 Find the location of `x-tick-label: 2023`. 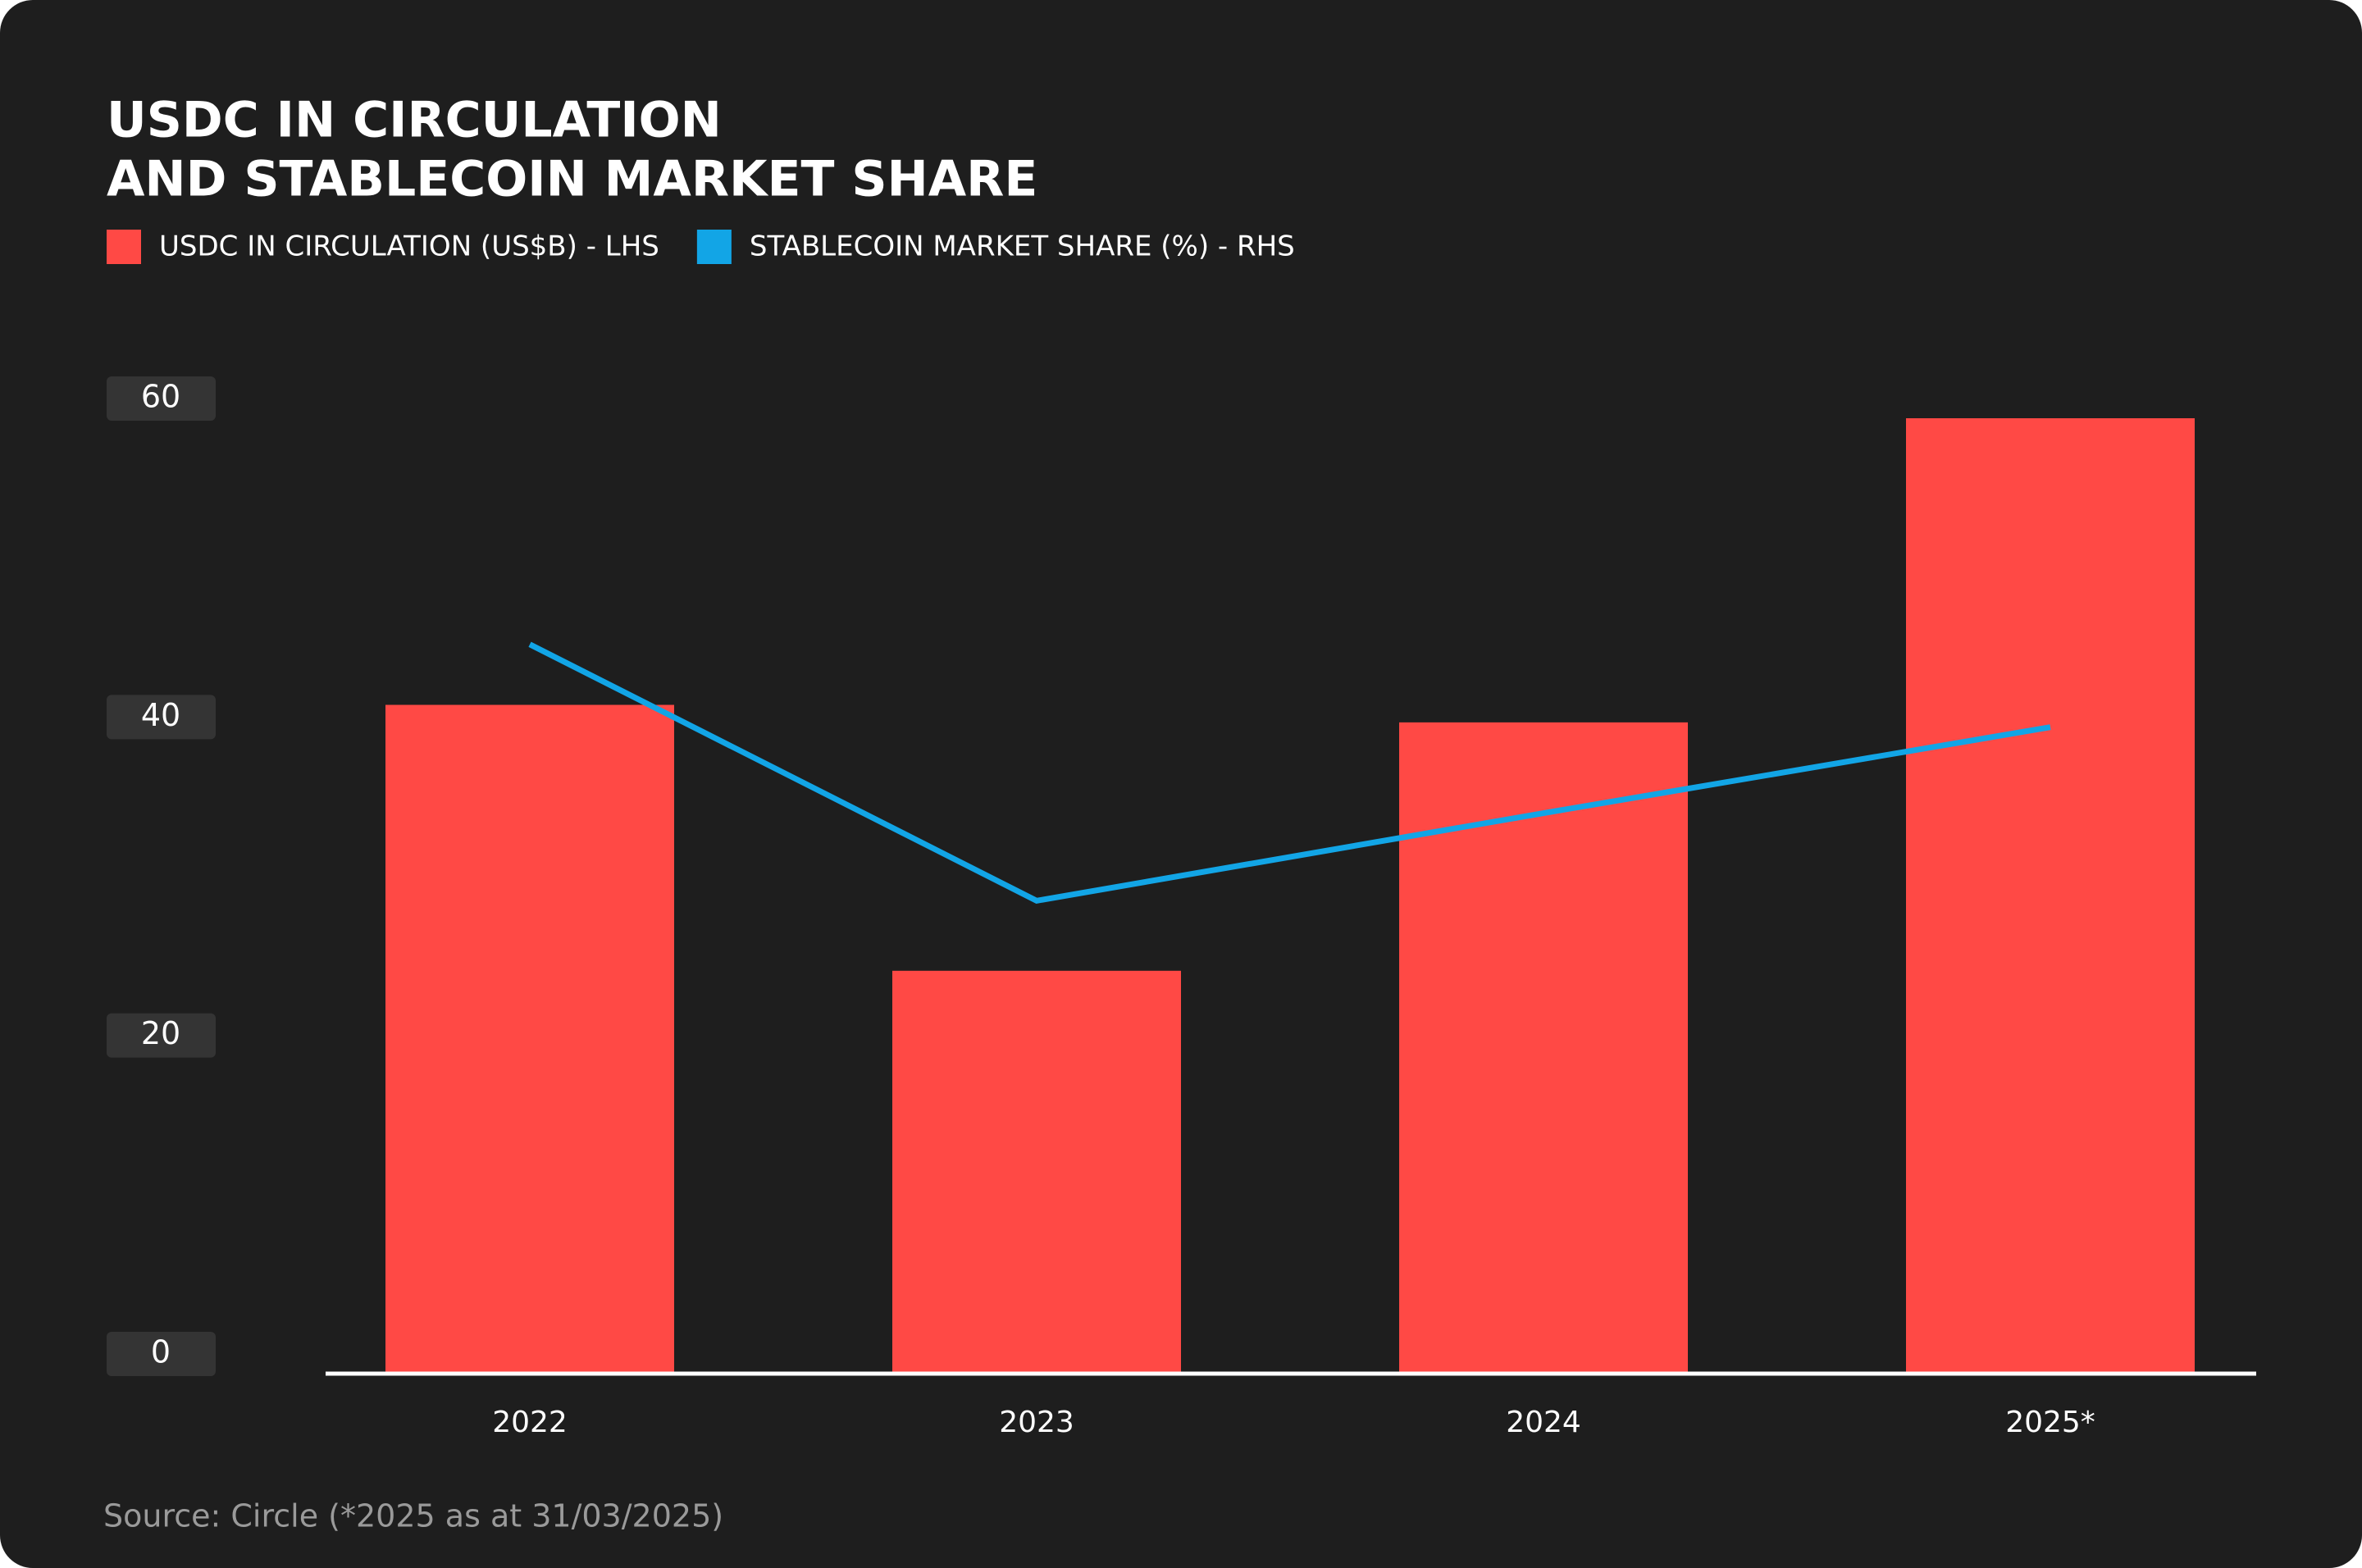

x-tick-label: 2023 is located at coordinates (1036, 1423).